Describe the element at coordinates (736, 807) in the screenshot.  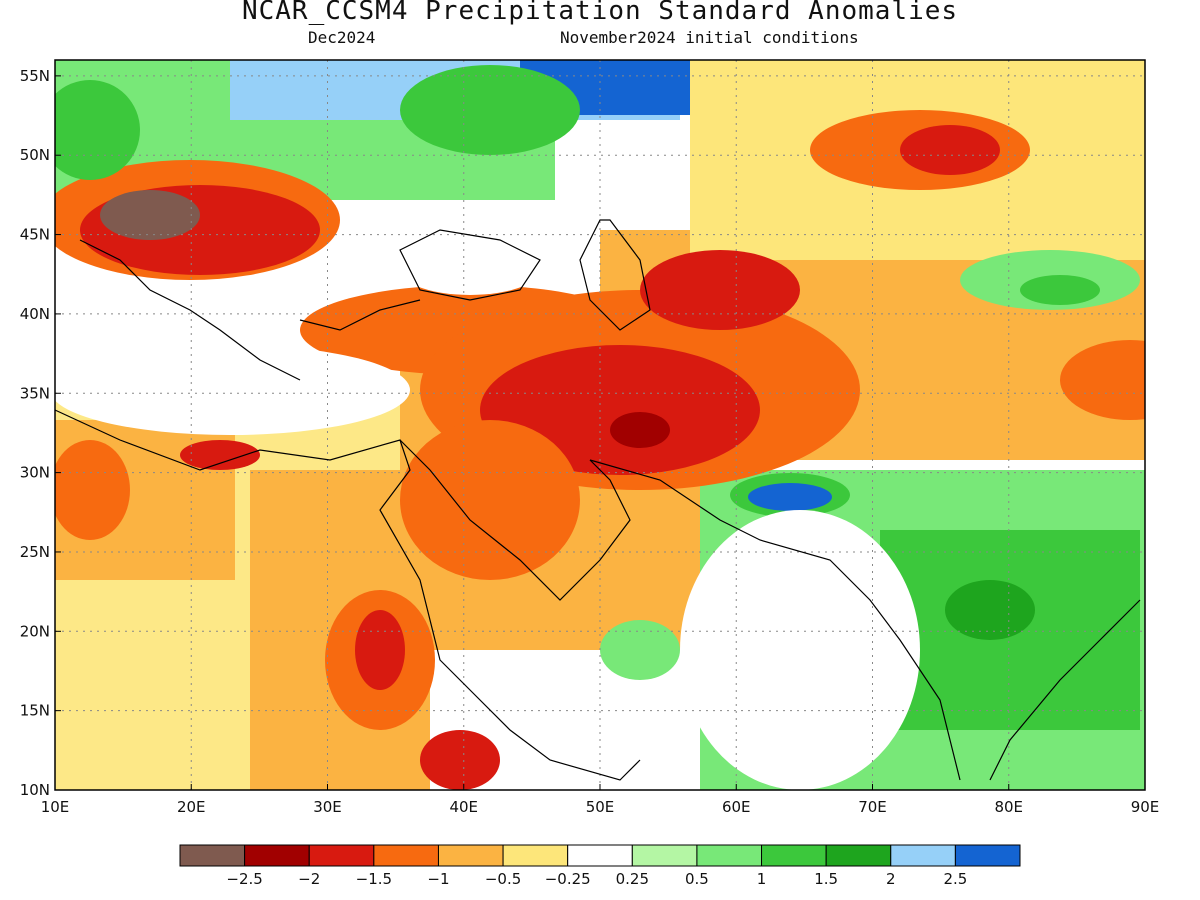
I see `lon-tick-label: 60E` at that location.